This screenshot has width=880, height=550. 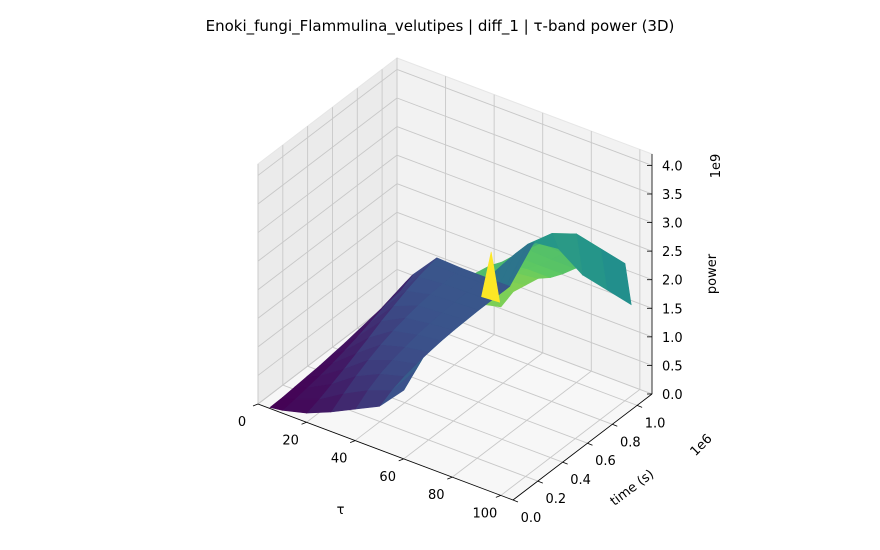 What do you see at coordinates (484, 513) in the screenshot?
I see `x-tick-label: 100` at bounding box center [484, 513].